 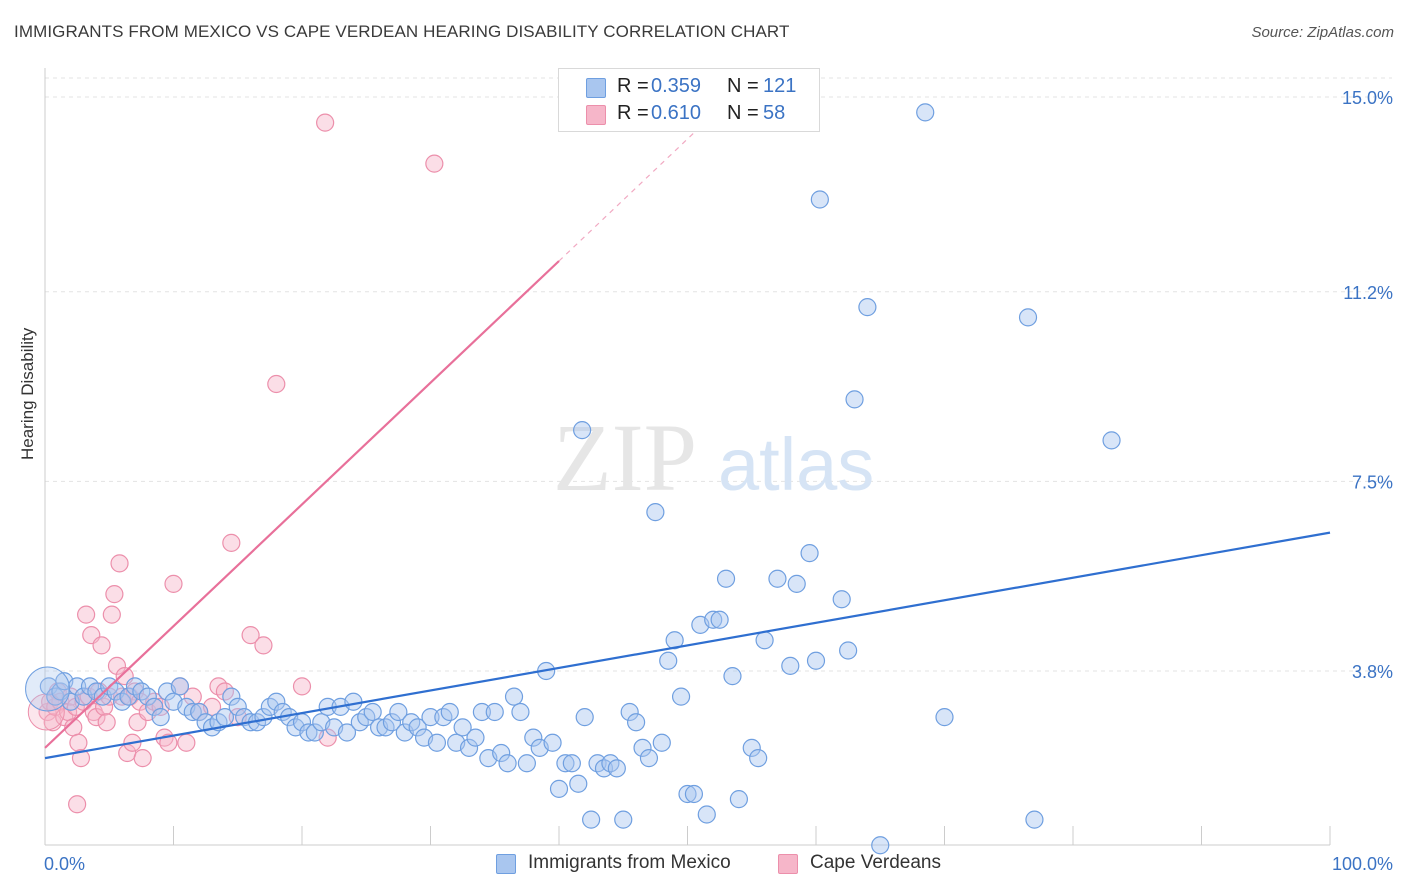 What do you see at coordinates (796, 464) in the screenshot?
I see `watermark-atlas: atlas` at bounding box center [796, 464].